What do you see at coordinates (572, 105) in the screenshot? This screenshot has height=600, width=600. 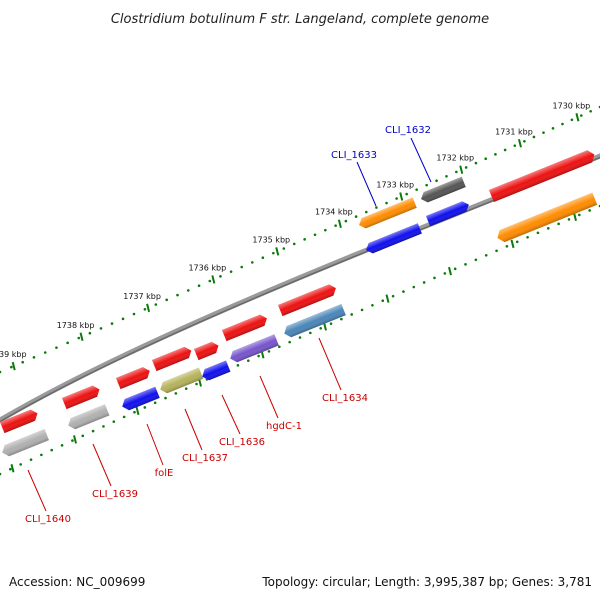 I see `tick-label: 1730 kbp` at bounding box center [572, 105].